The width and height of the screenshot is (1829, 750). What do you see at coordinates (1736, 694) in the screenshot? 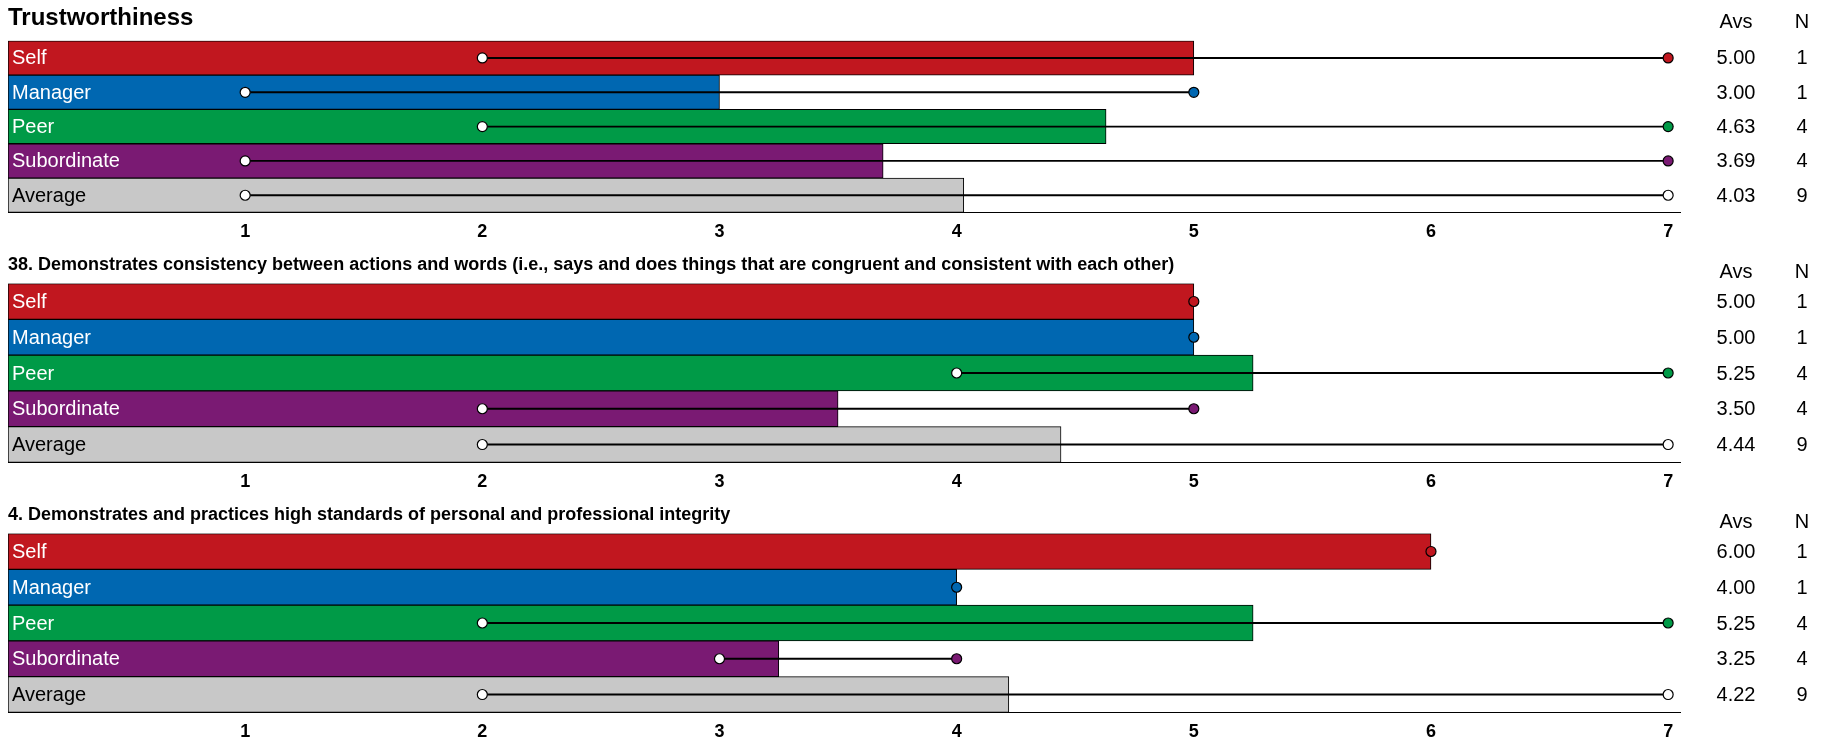
I see `data-label: 4.22` at bounding box center [1736, 694].